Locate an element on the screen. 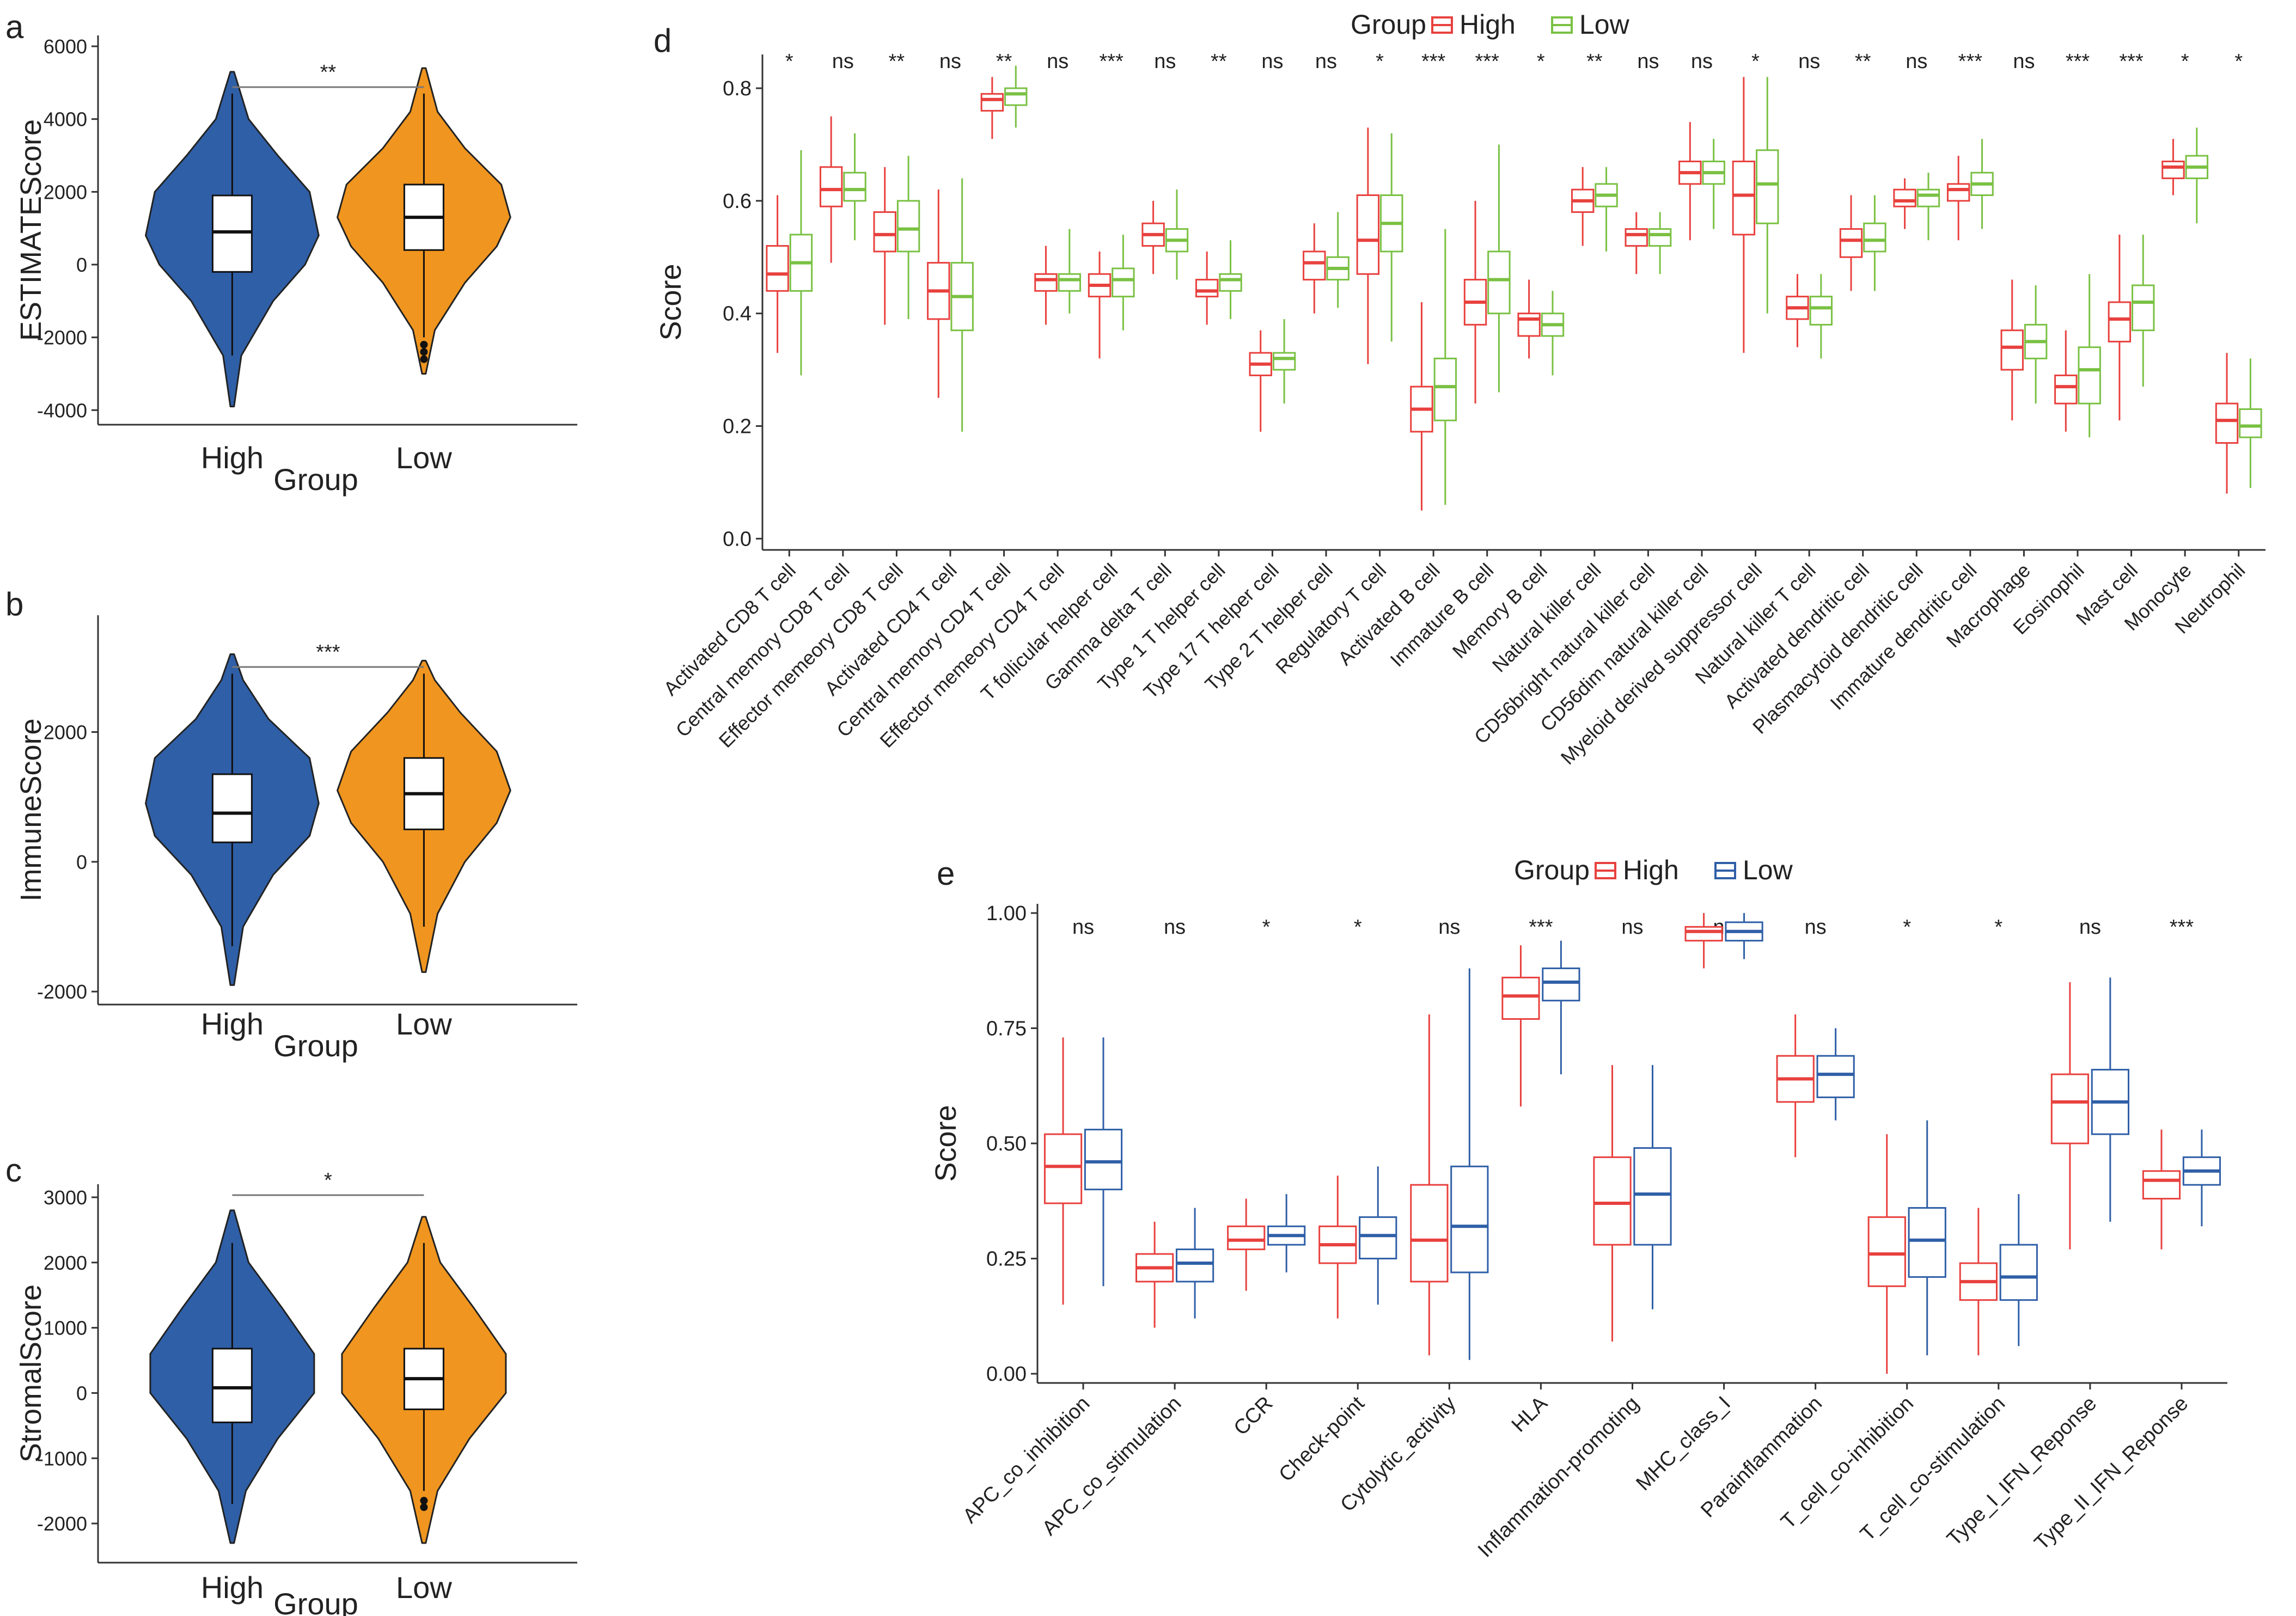 This screenshot has width=2296, height=1616. legend-label-high: High is located at coordinates (1651, 870).